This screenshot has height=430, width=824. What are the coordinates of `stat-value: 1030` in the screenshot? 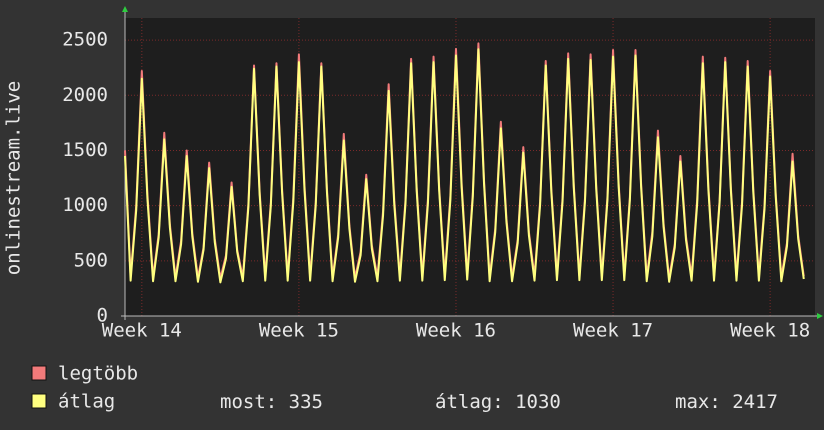 It's located at (538, 402).